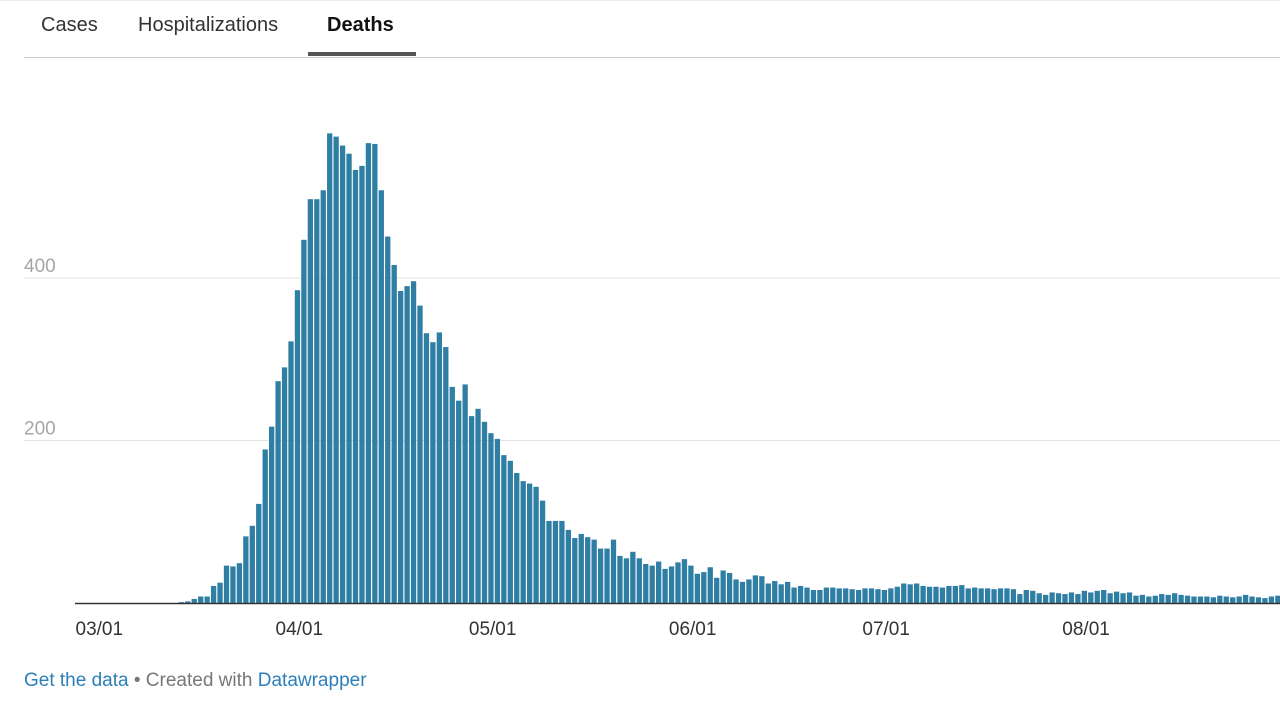 The image size is (1280, 715). Describe the element at coordinates (300, 629) in the screenshot. I see `x-tick-label: 04/01` at that location.